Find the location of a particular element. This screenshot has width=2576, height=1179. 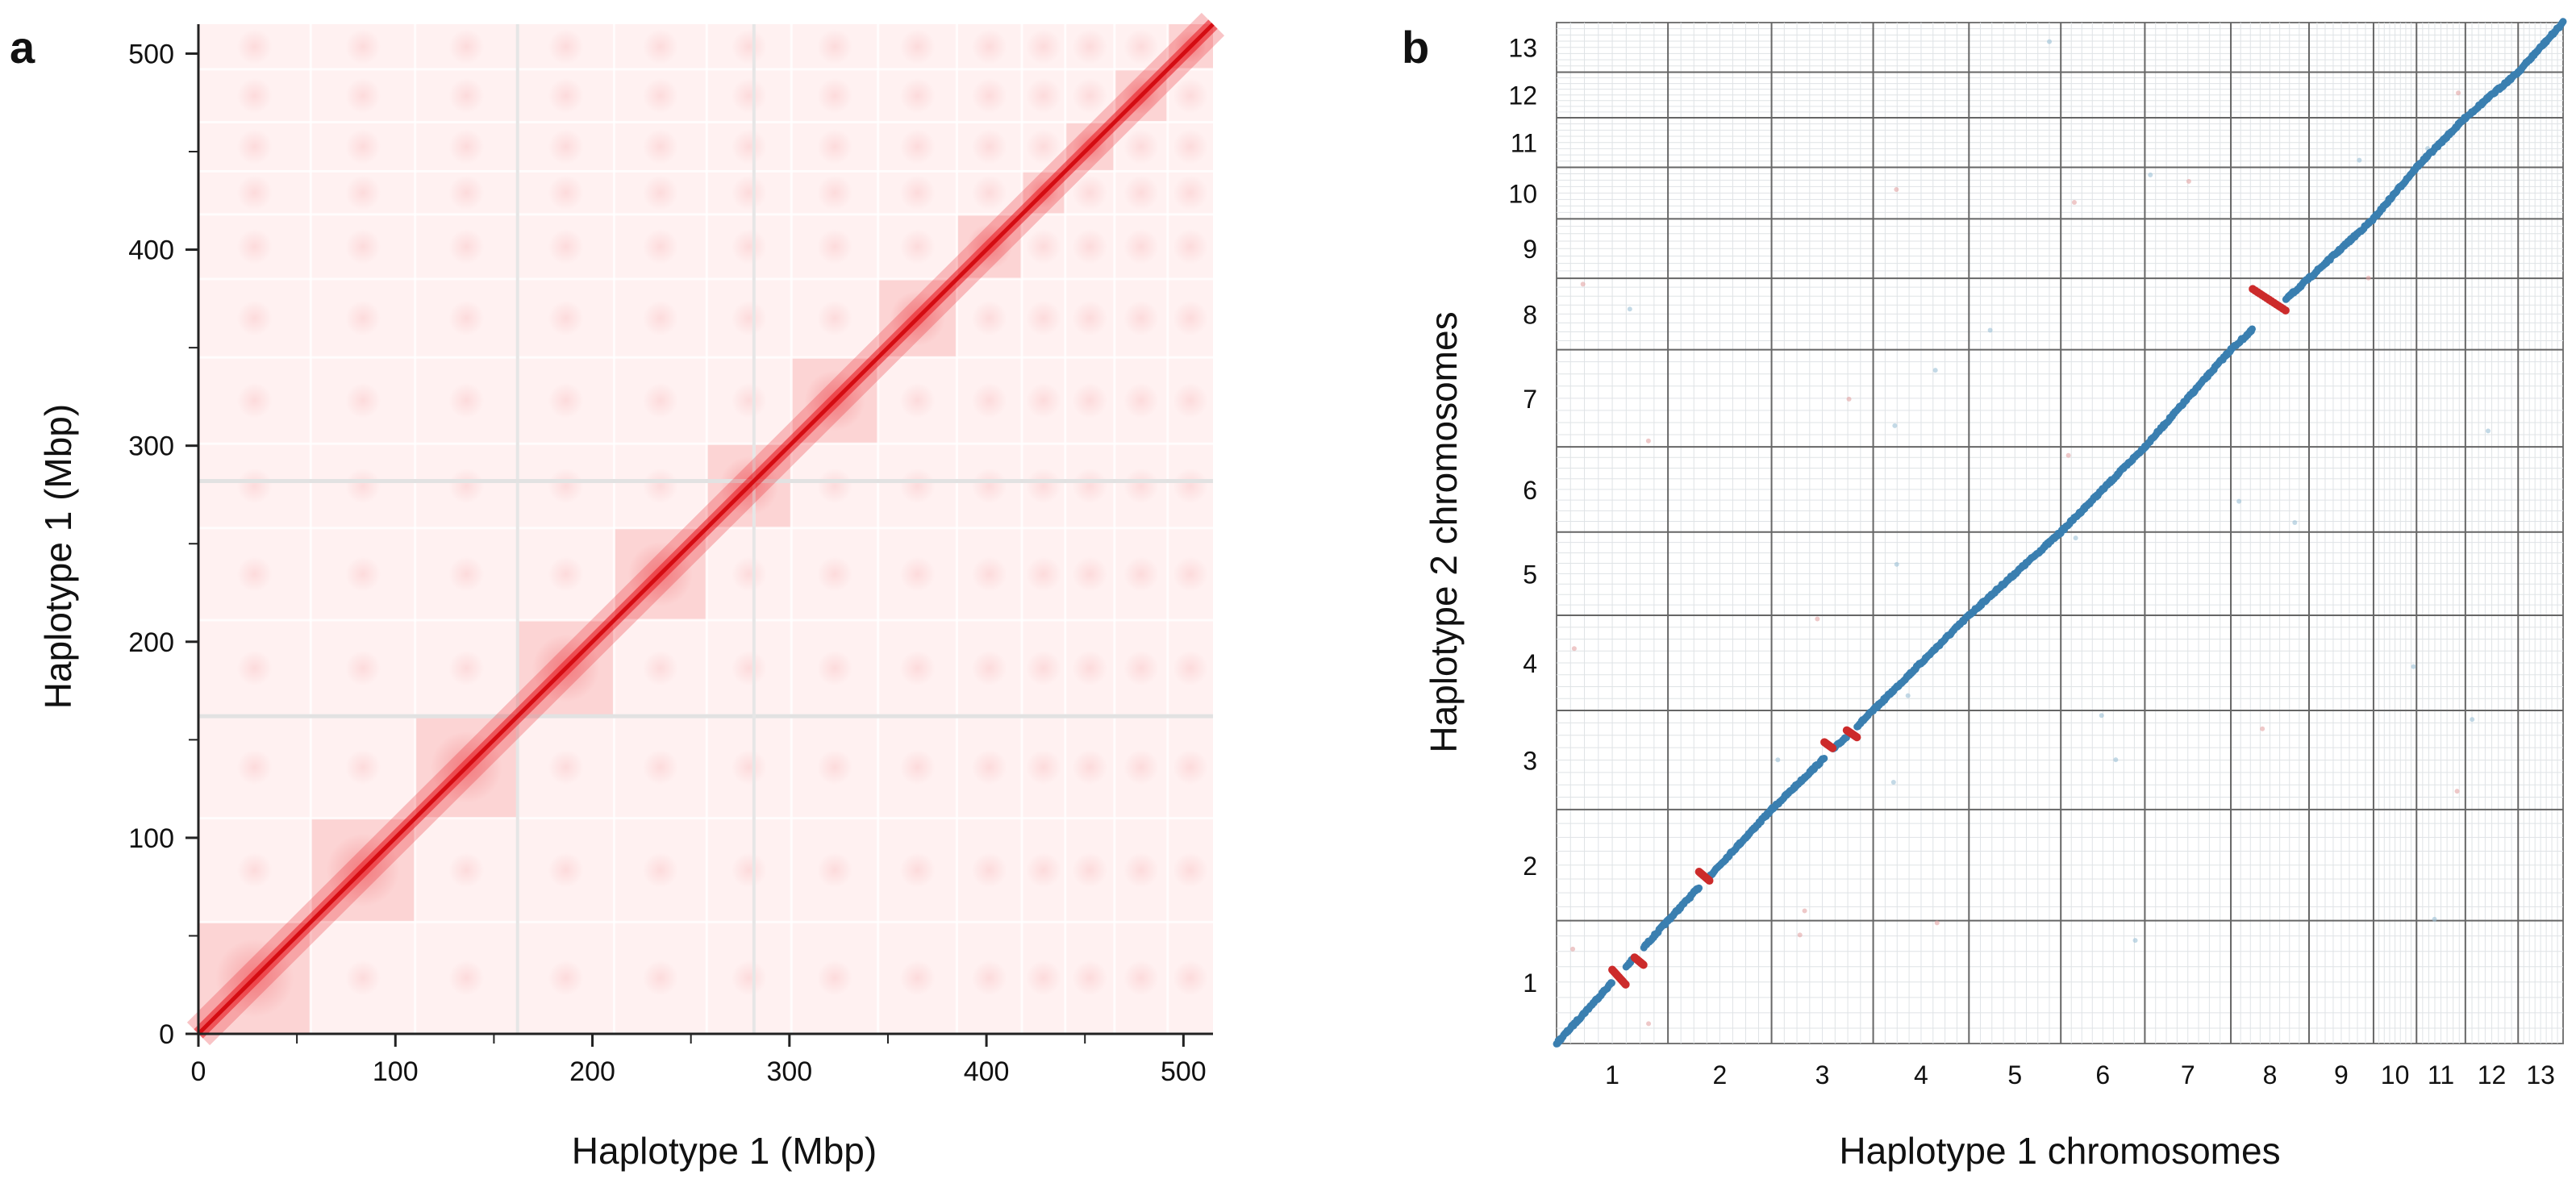

panel-a-label: a is located at coordinates (22, 48).